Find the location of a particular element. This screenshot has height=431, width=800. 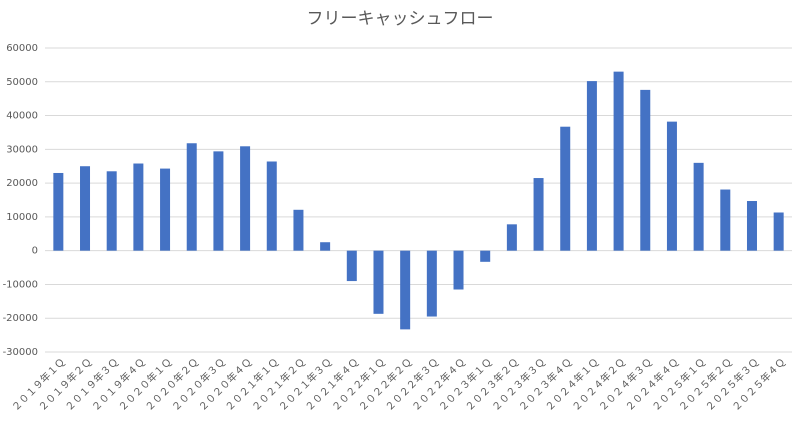

chart-title: フリーキャッシュフロー is located at coordinates (400, 19).